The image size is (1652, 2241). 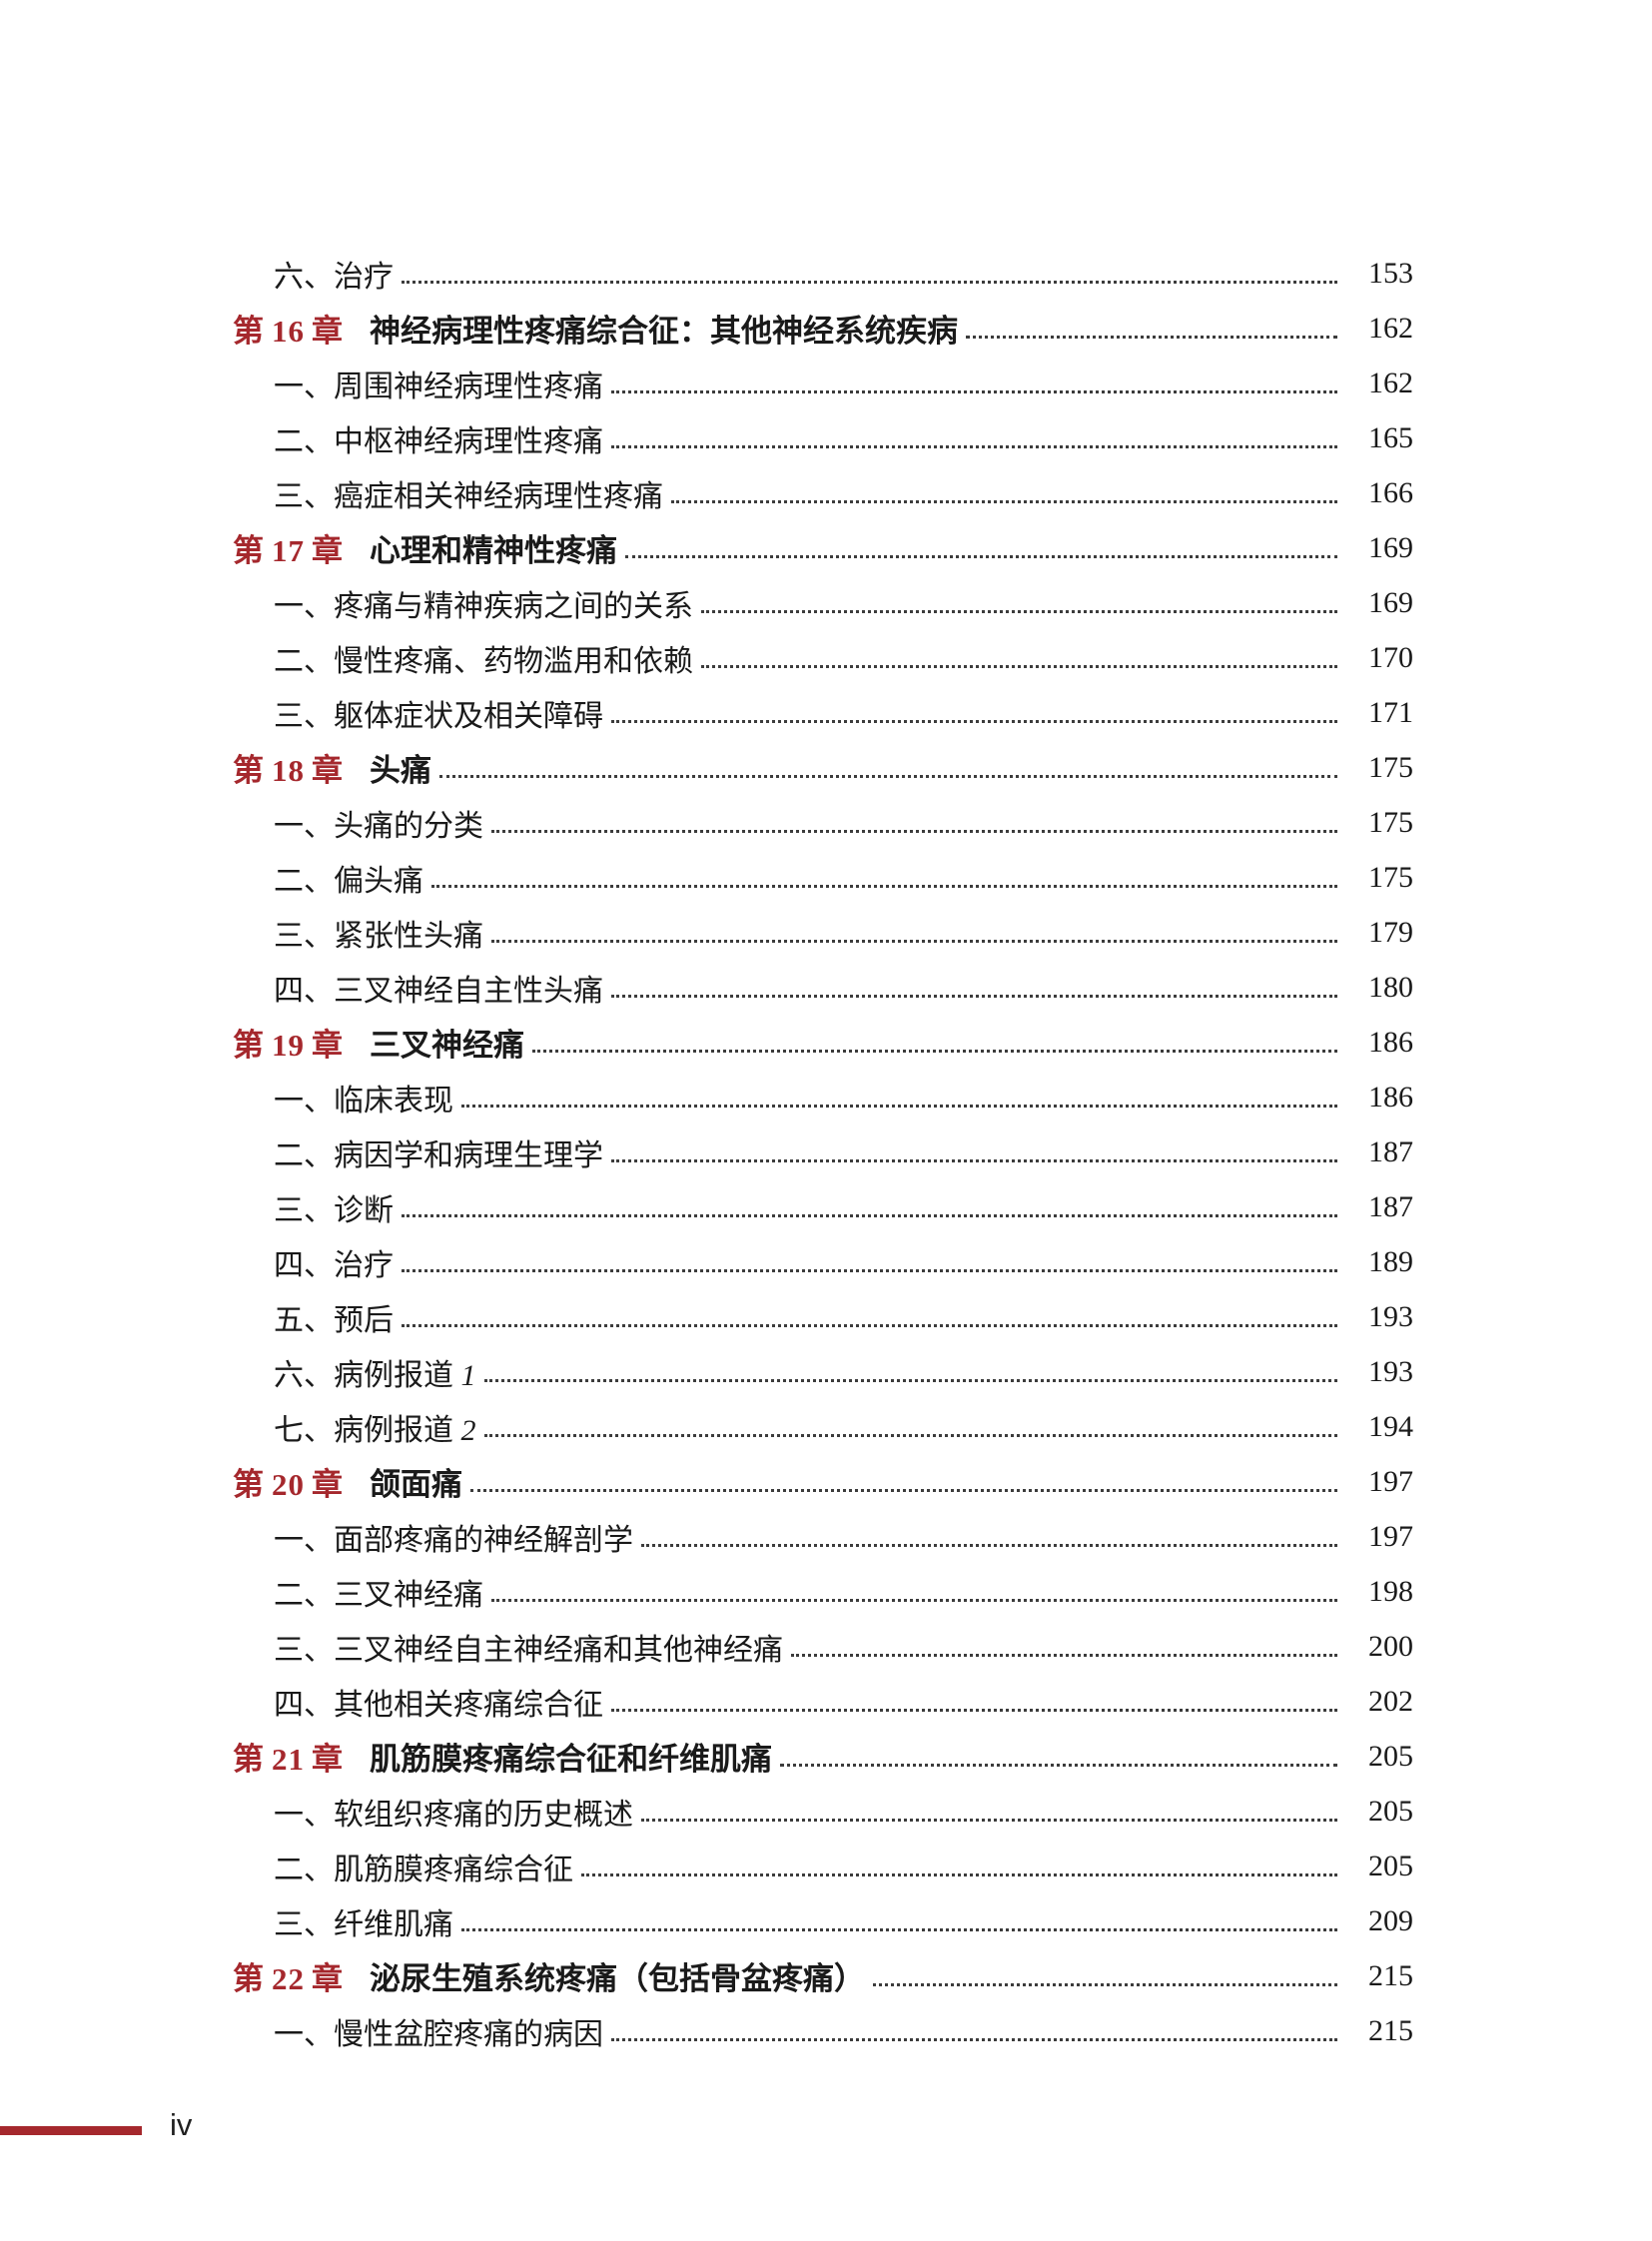 What do you see at coordinates (288, 547) in the screenshot?
I see `chapter-label: 第 17 章` at bounding box center [288, 547].